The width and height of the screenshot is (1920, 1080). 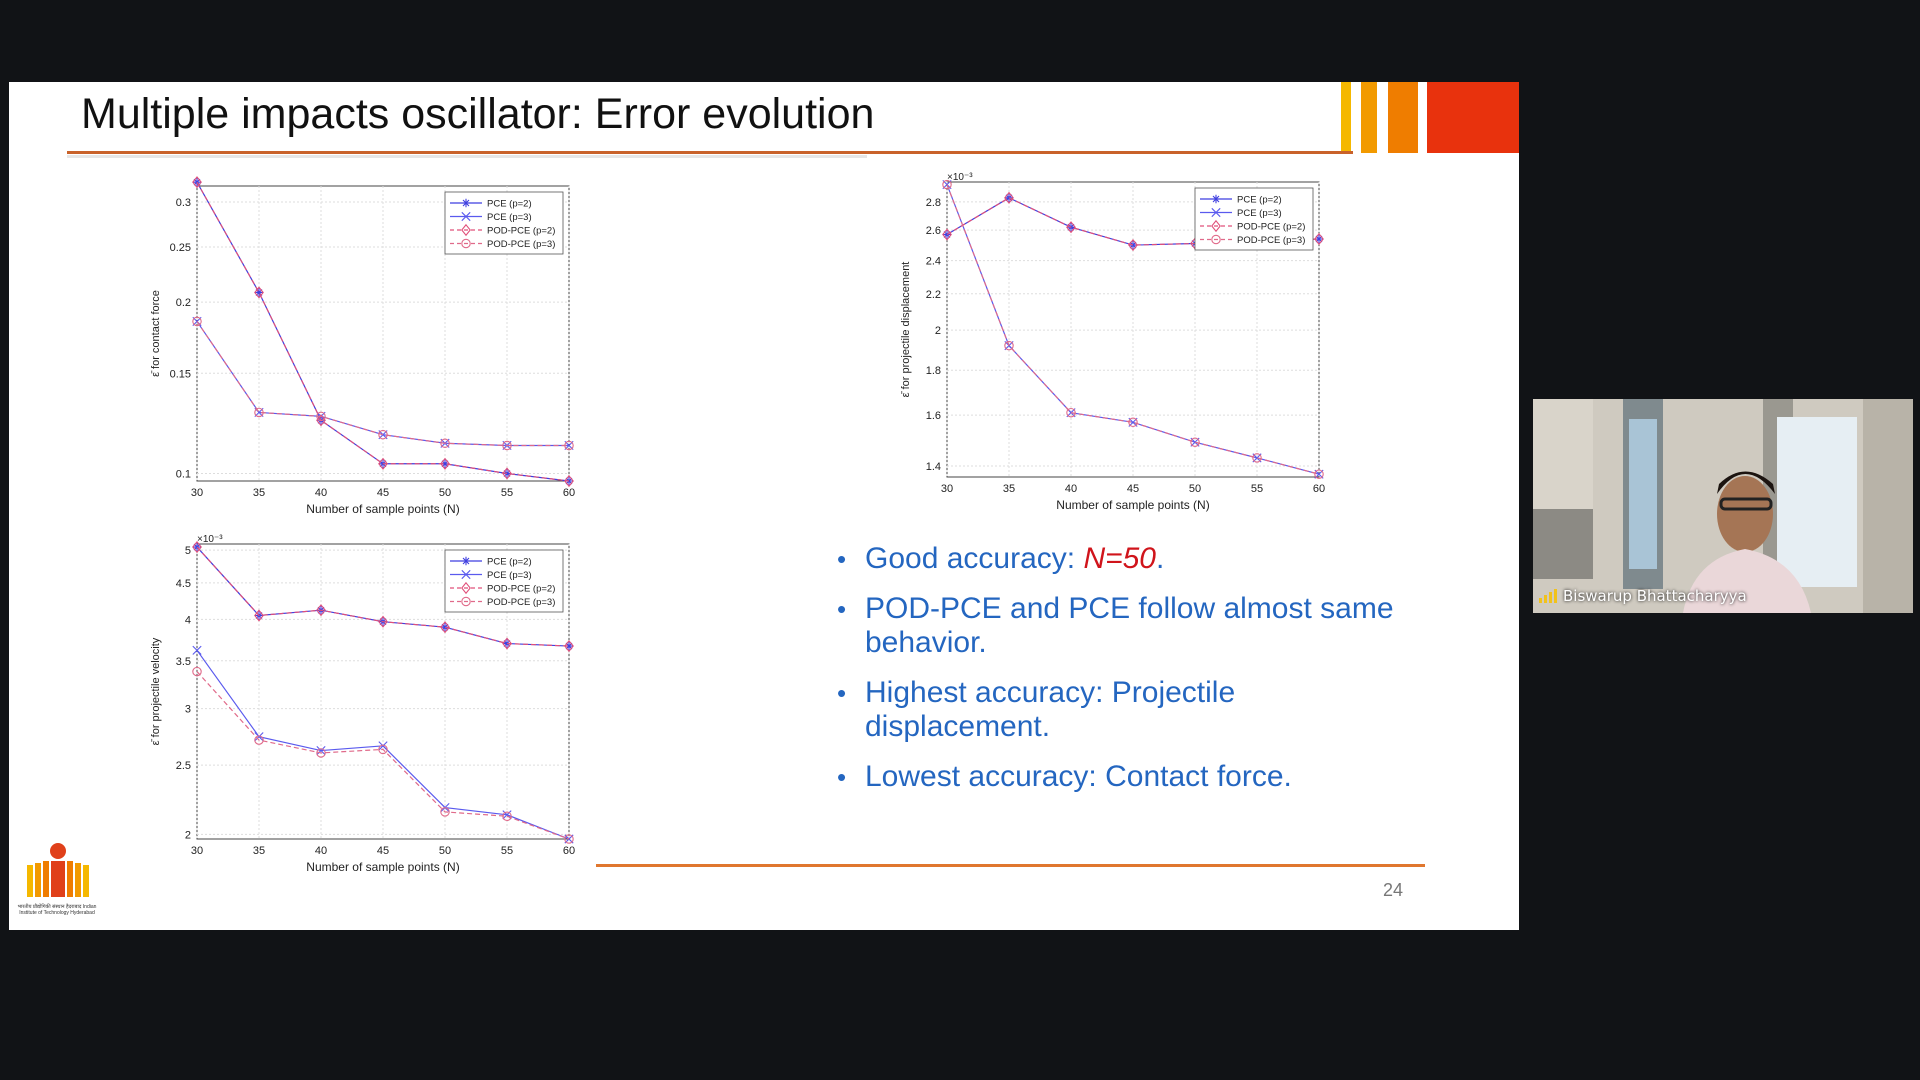 What do you see at coordinates (183, 203) in the screenshot?
I see `y-tick-label: 0.3` at bounding box center [183, 203].